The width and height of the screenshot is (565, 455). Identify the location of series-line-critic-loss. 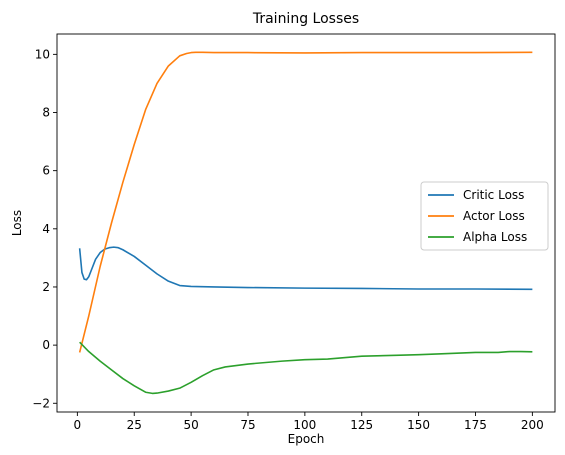
(305, 268).